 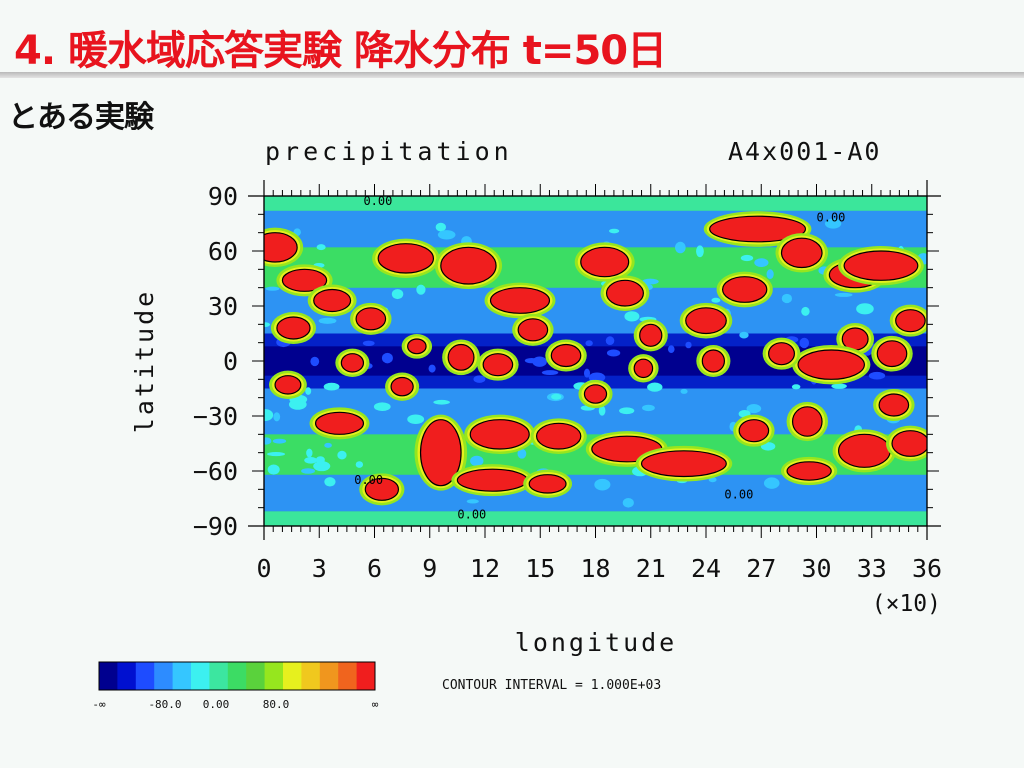 What do you see at coordinates (595, 518) in the screenshot?
I see `lat-band` at bounding box center [595, 518].